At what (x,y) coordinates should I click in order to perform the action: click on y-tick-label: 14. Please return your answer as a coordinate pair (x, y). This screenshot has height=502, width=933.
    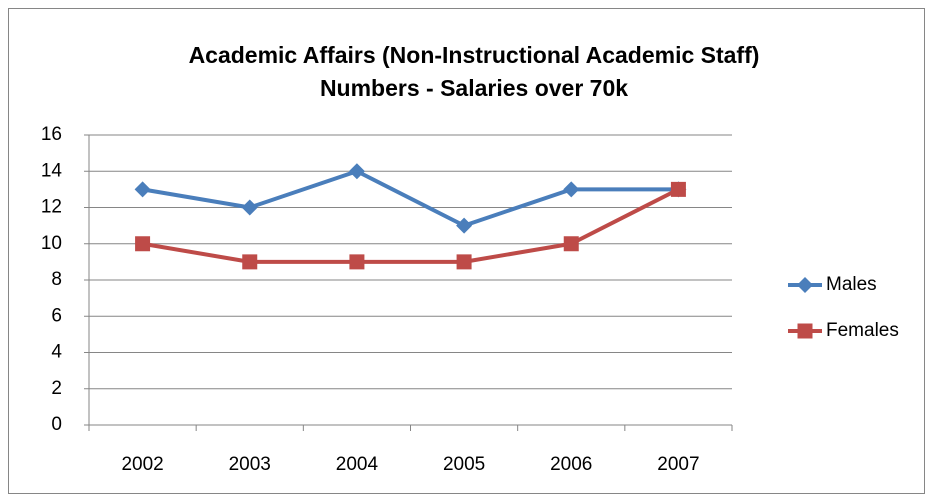
    Looking at the image, I should click on (52, 170).